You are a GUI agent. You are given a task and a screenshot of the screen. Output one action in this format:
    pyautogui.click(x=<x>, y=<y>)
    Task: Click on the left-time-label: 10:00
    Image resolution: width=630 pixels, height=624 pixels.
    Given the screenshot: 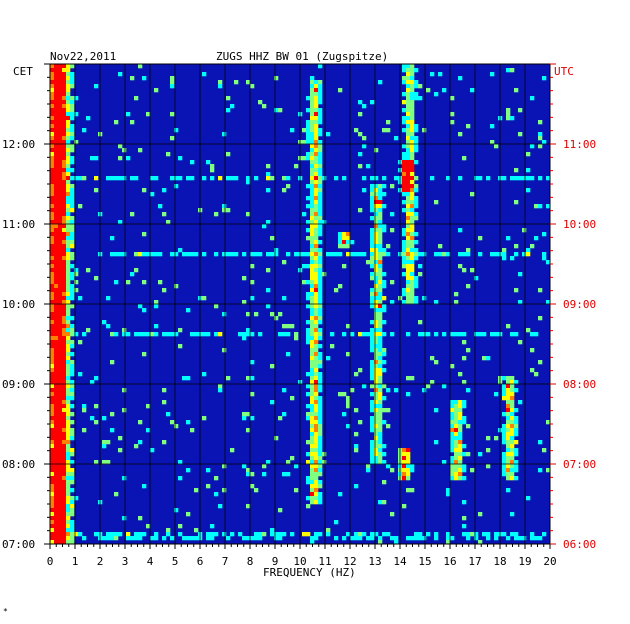 What is the action you would take?
    pyautogui.click(x=18, y=304)
    